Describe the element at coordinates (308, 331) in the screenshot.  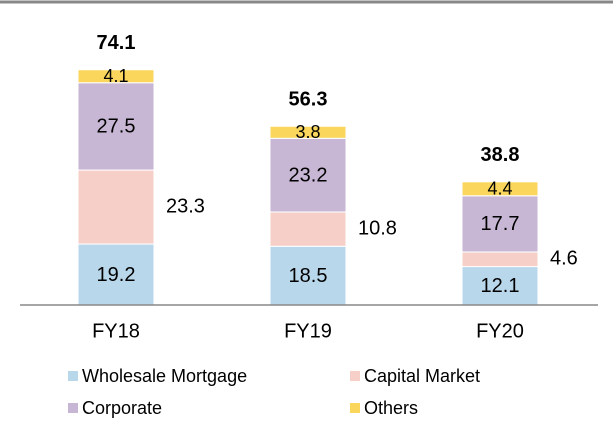
I see `x-tick-label: FY19` at that location.